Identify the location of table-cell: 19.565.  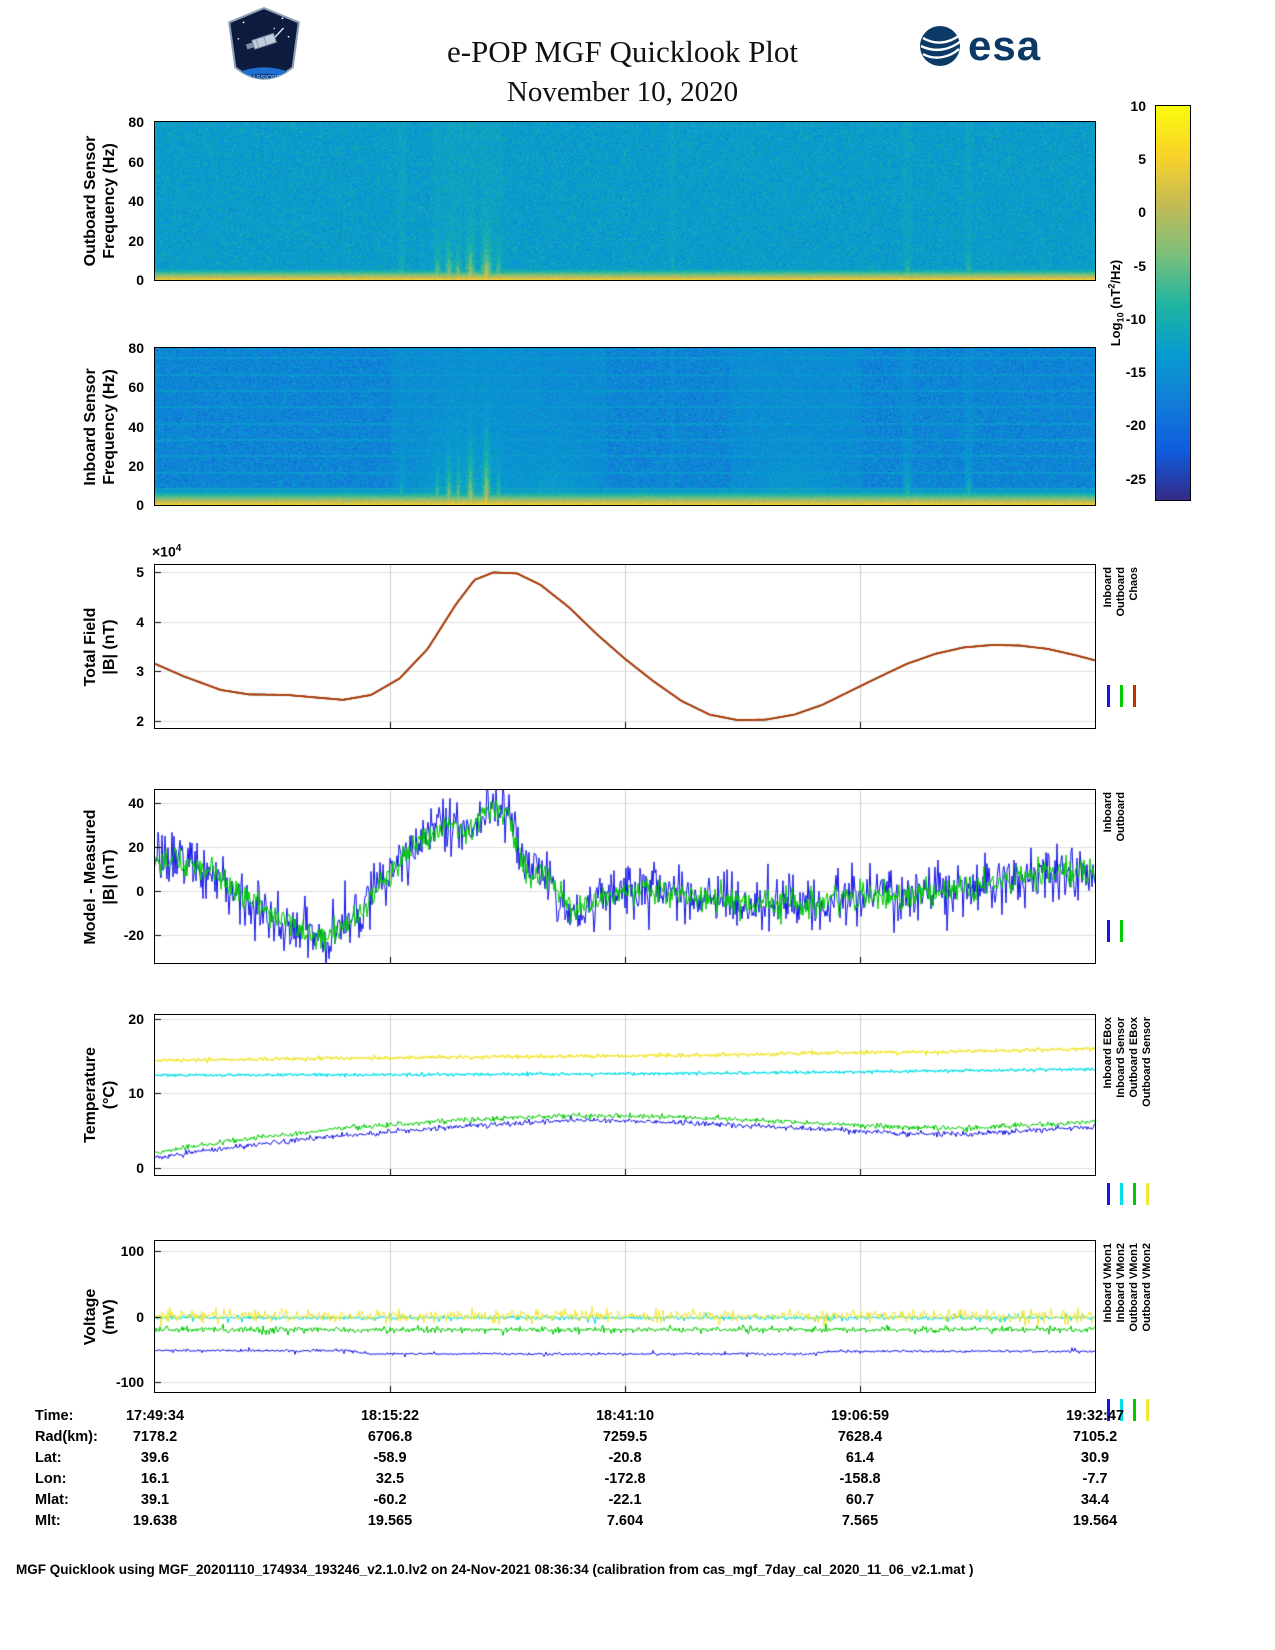
(390, 1521).